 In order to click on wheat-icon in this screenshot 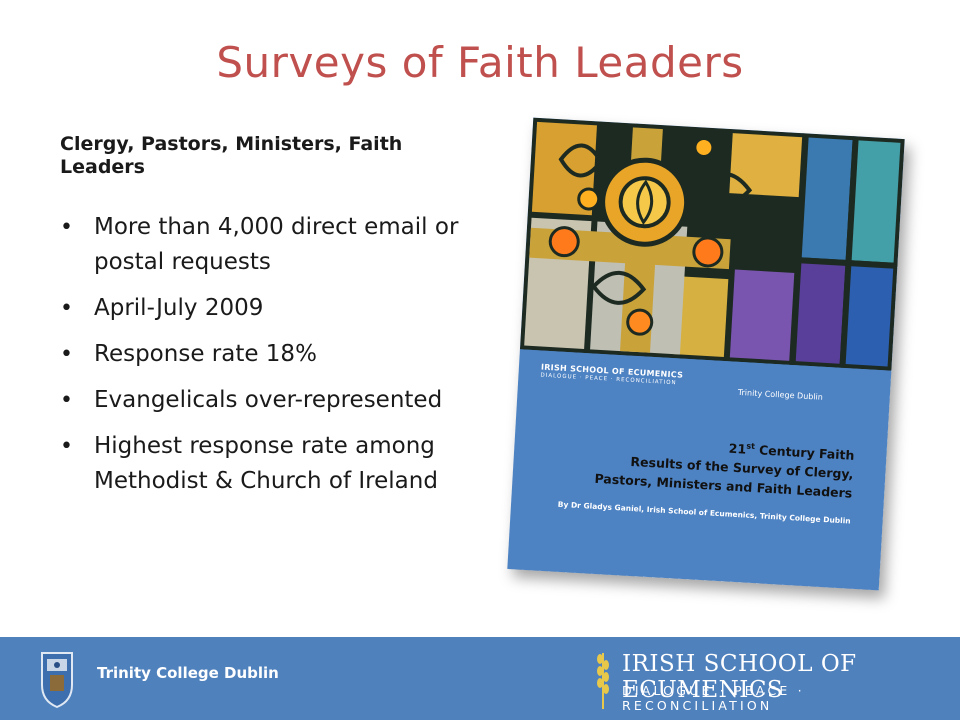, I will do `click(603, 681)`.